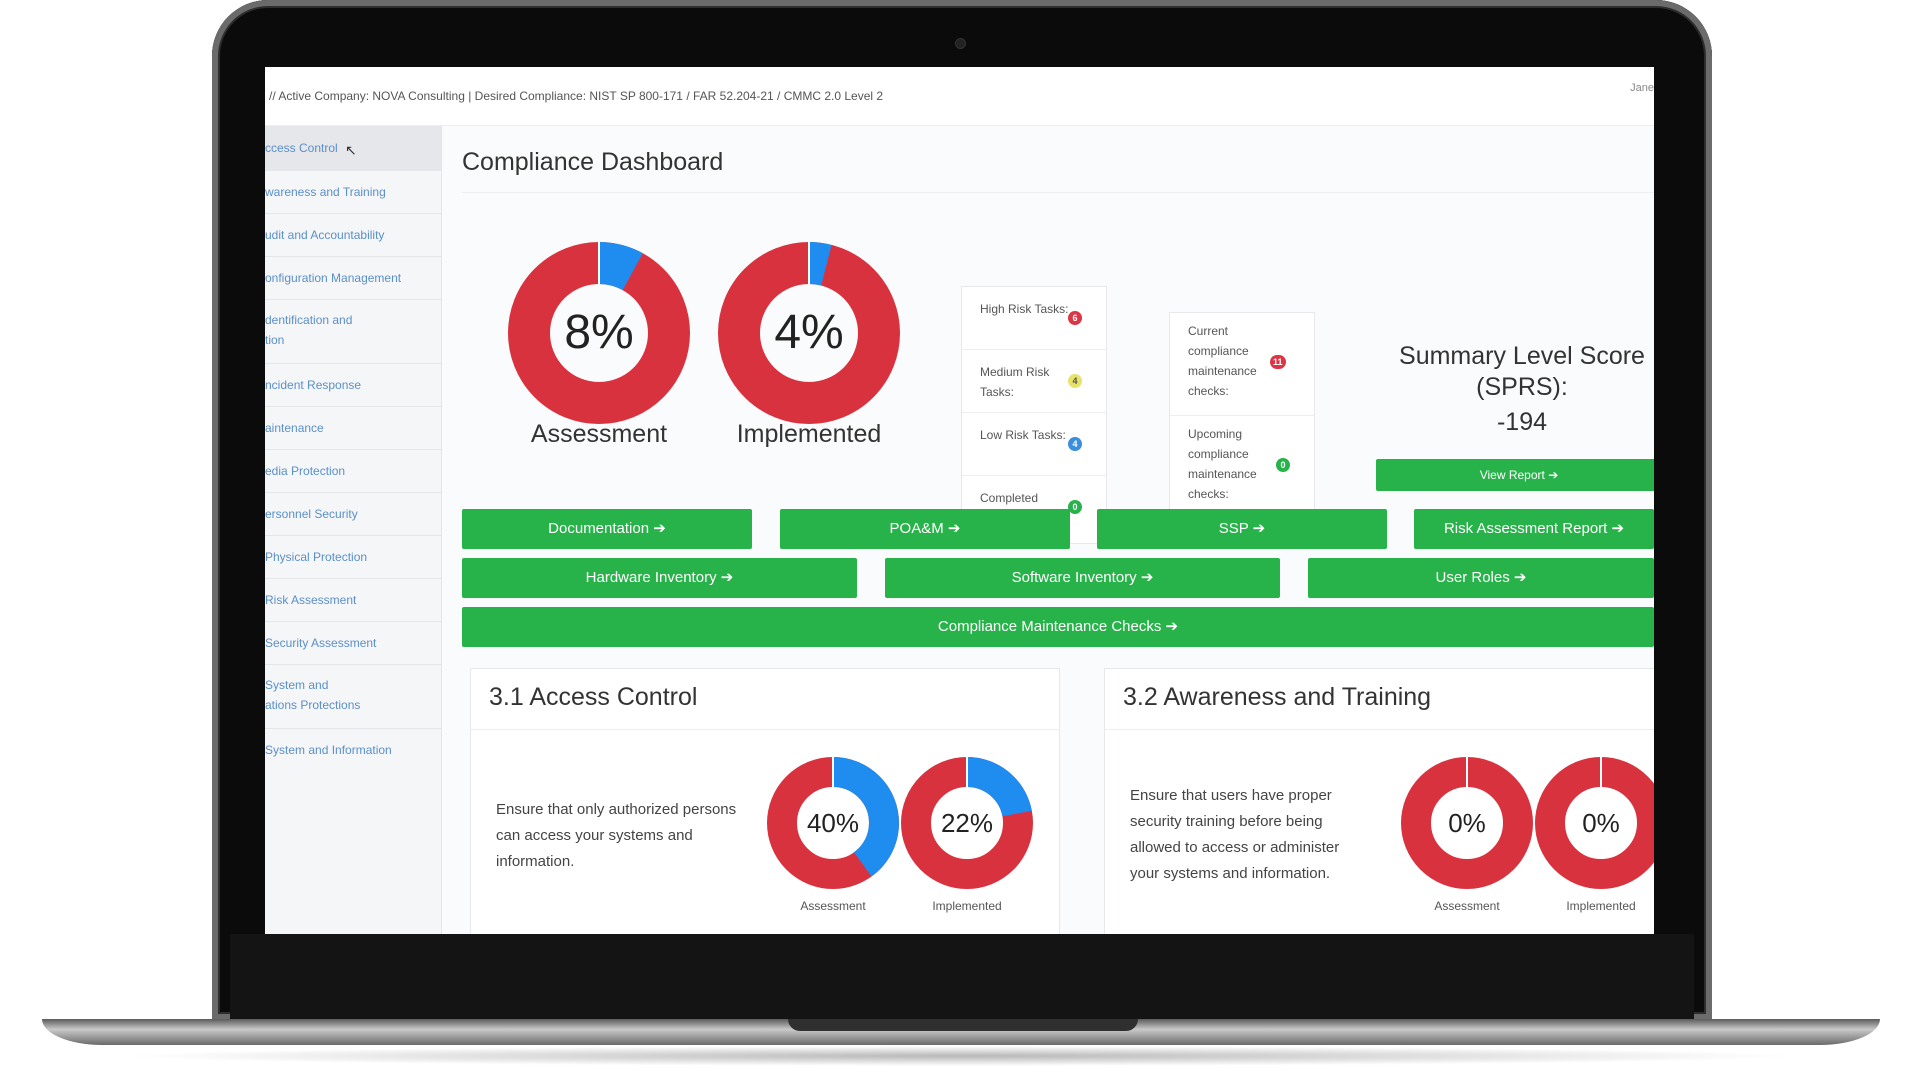 Image resolution: width=1920 pixels, height=1080 pixels. I want to click on awareness-assessment-label: Assessment, so click(1467, 906).